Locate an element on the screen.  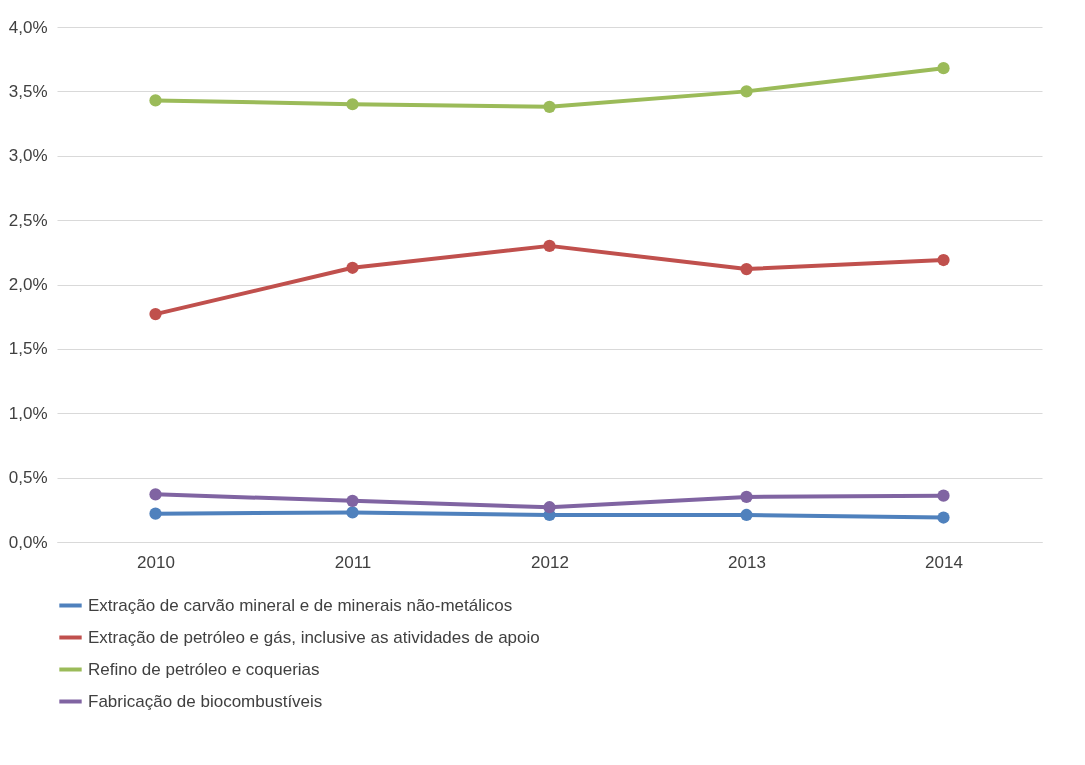
x-tick-label: 2013 is located at coordinates (747, 562).